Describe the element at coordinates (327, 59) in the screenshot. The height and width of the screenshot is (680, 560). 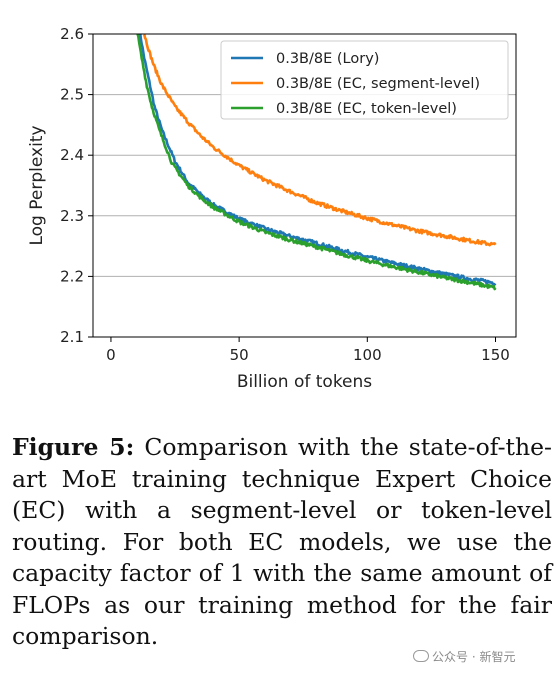
I see `legend-label: 0.3B/8E (Lory)` at that location.